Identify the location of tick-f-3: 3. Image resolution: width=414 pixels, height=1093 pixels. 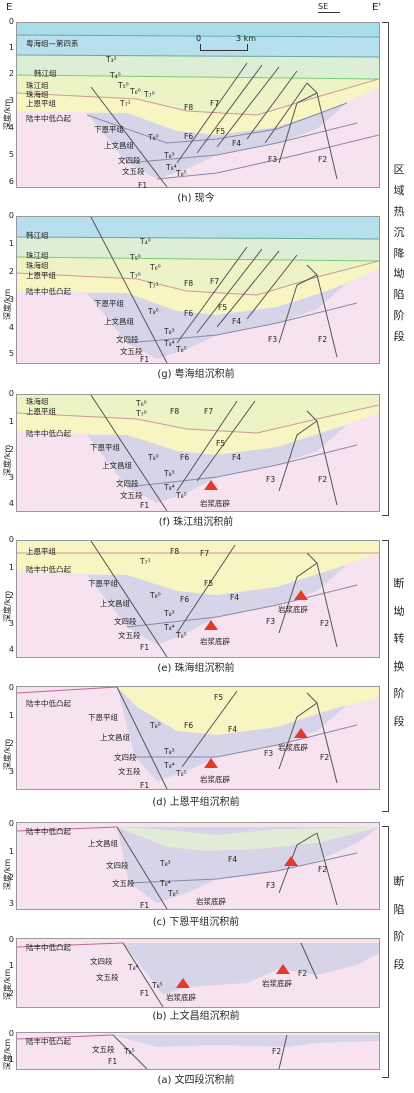
(11, 477).